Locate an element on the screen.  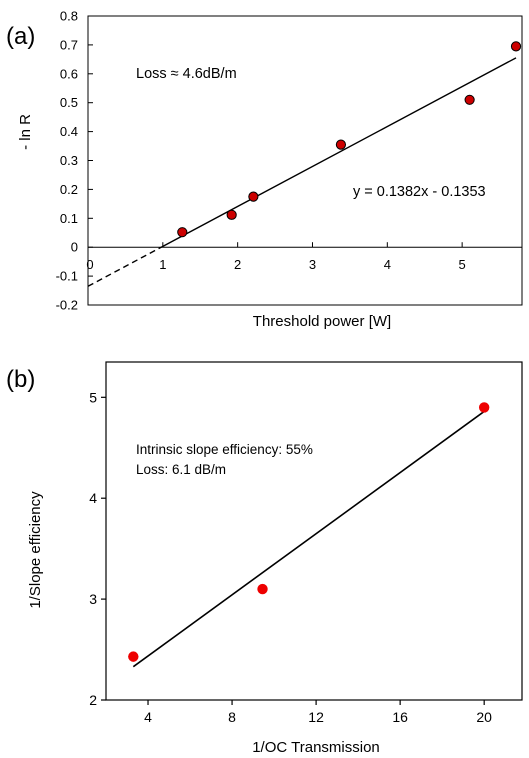
y-tick-label: 2 is located at coordinates (93, 700).